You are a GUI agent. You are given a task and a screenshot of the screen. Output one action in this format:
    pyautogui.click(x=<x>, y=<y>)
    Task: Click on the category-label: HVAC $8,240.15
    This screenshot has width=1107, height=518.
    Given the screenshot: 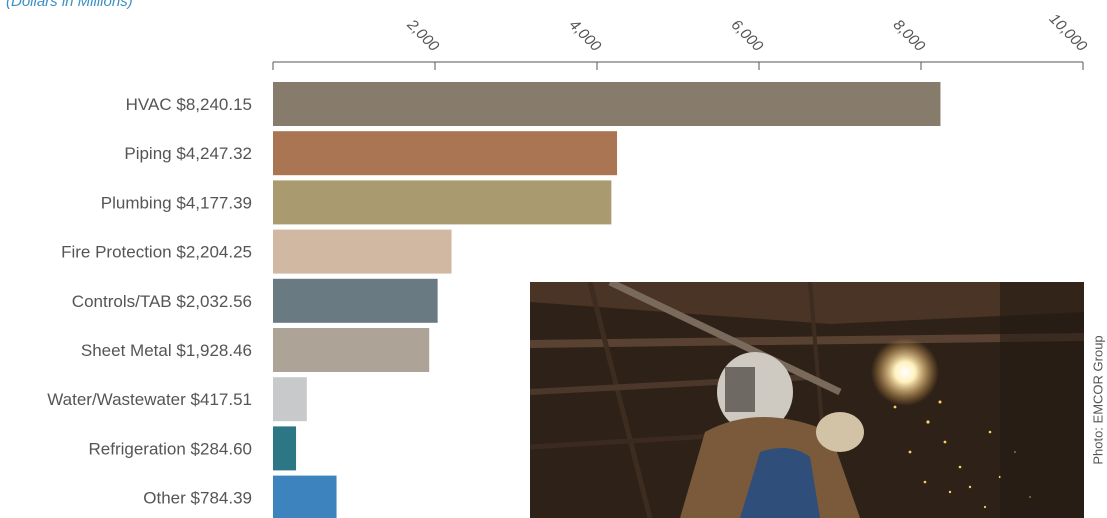 What is the action you would take?
    pyautogui.click(x=189, y=104)
    